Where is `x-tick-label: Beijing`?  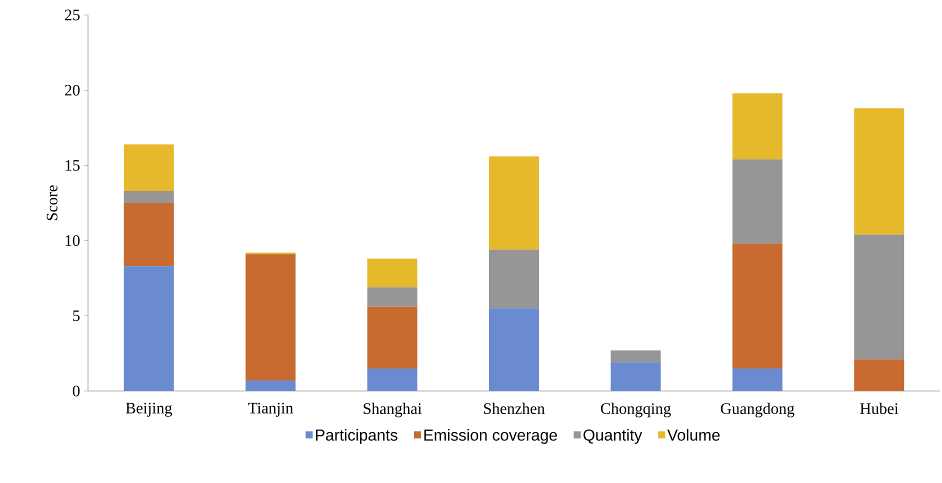
x-tick-label: Beijing is located at coordinates (149, 409).